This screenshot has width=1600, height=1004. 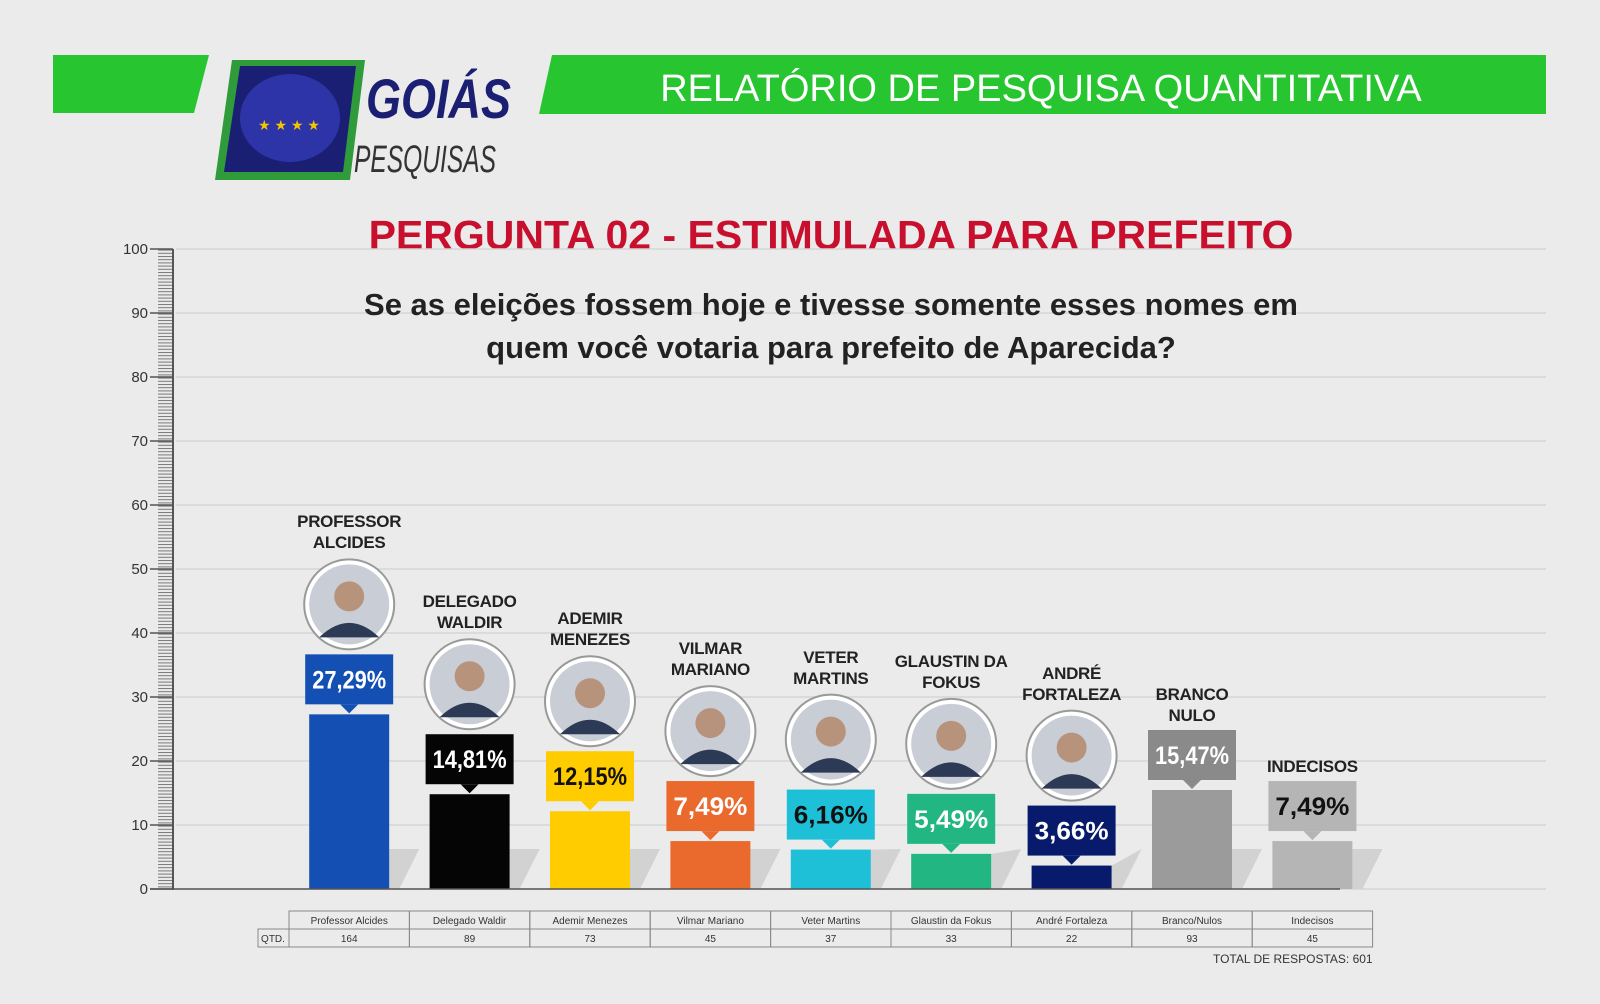 What do you see at coordinates (1072, 683) in the screenshot?
I see `candidate-name: ANDRÉ FORTALEZA` at bounding box center [1072, 683].